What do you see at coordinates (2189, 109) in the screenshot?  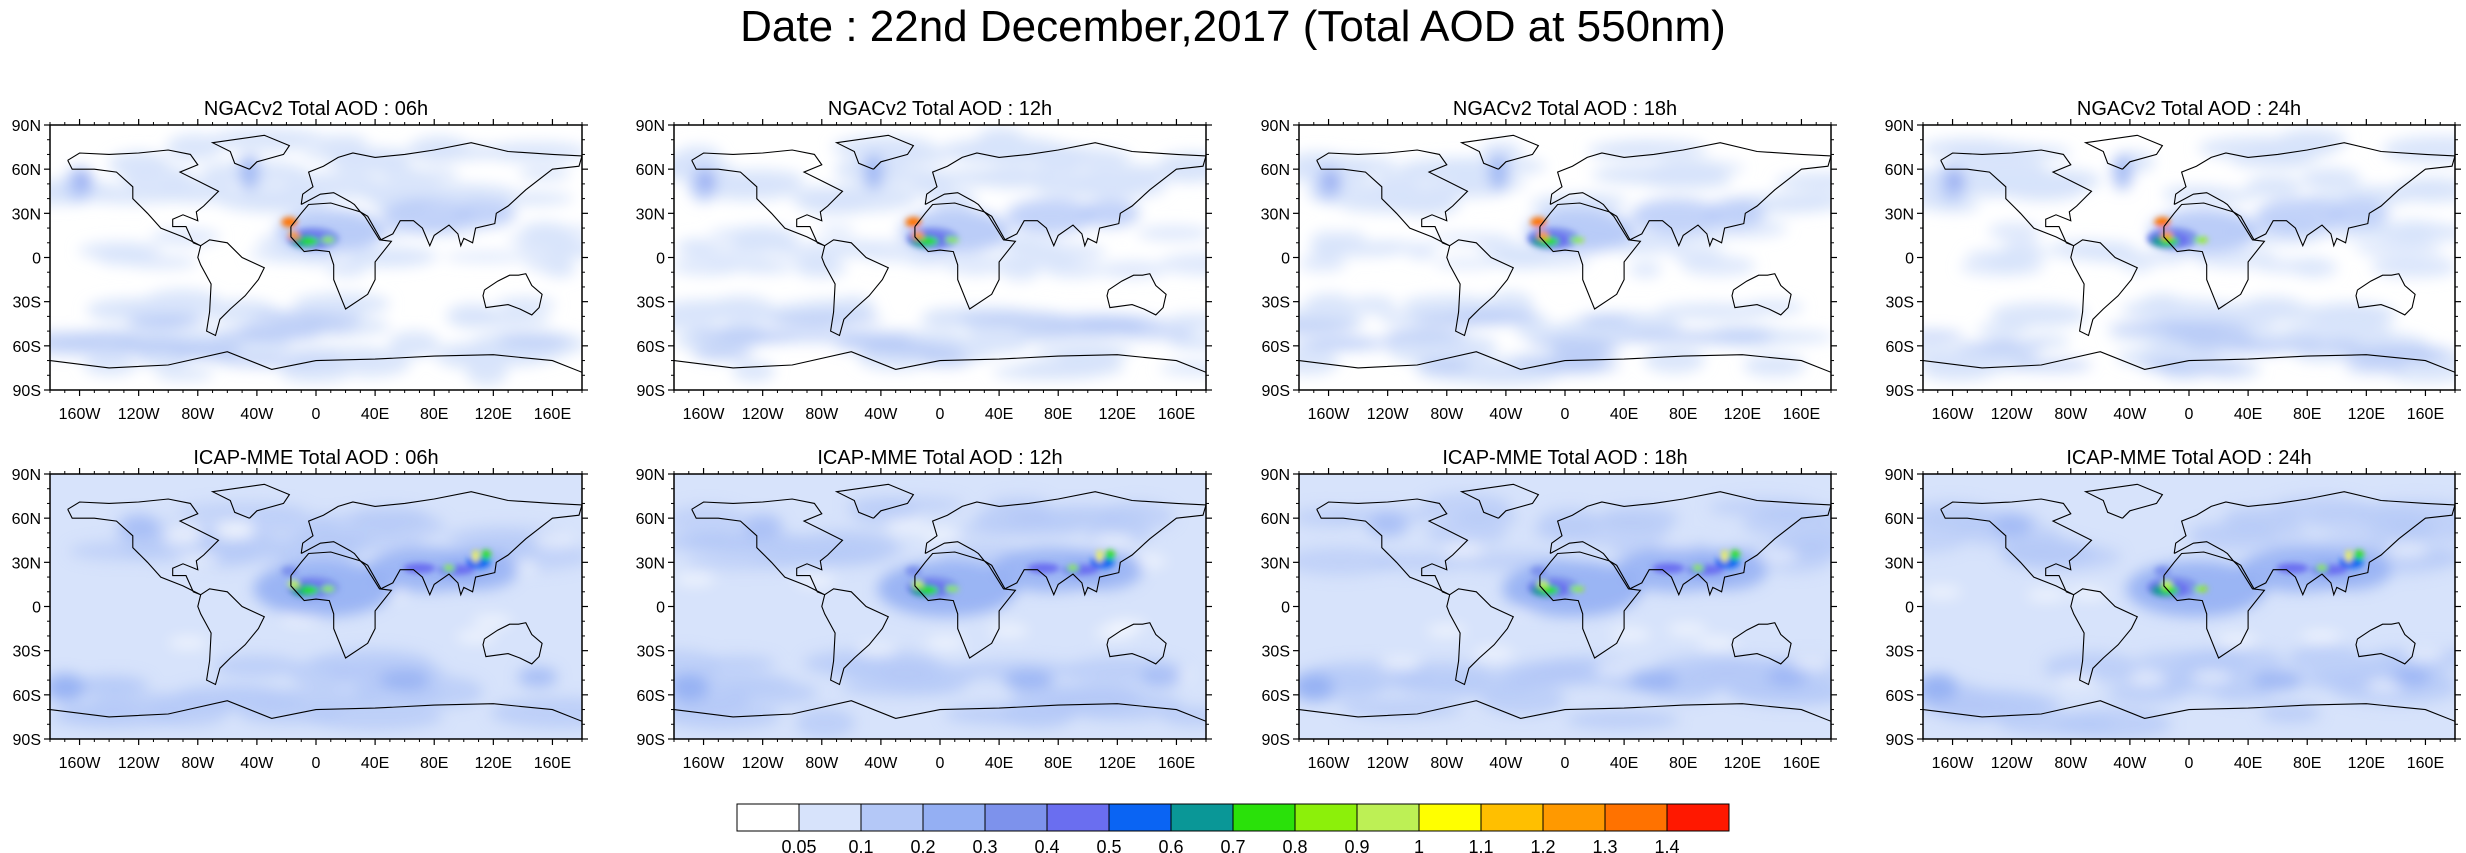 I see `panel-title: NGACv2 Total AOD : 24h` at bounding box center [2189, 109].